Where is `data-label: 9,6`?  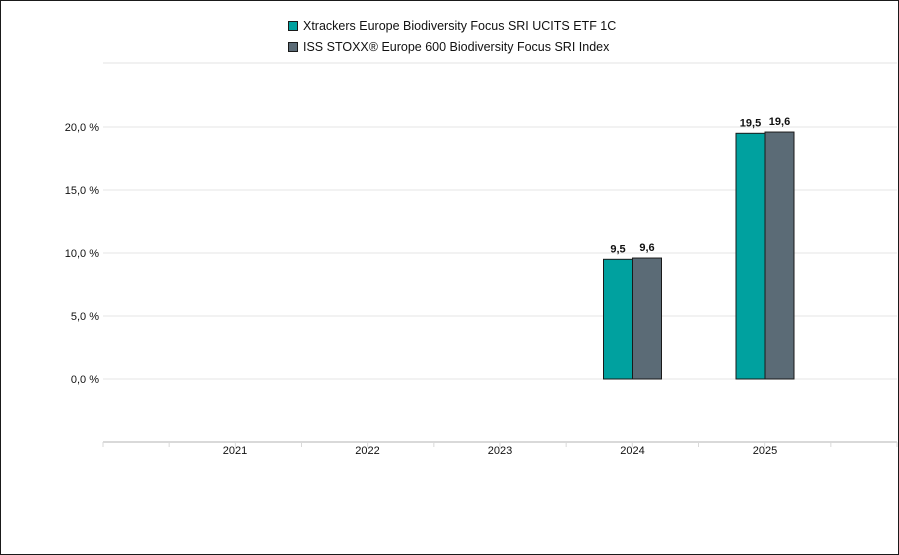
data-label: 9,6 is located at coordinates (646, 248).